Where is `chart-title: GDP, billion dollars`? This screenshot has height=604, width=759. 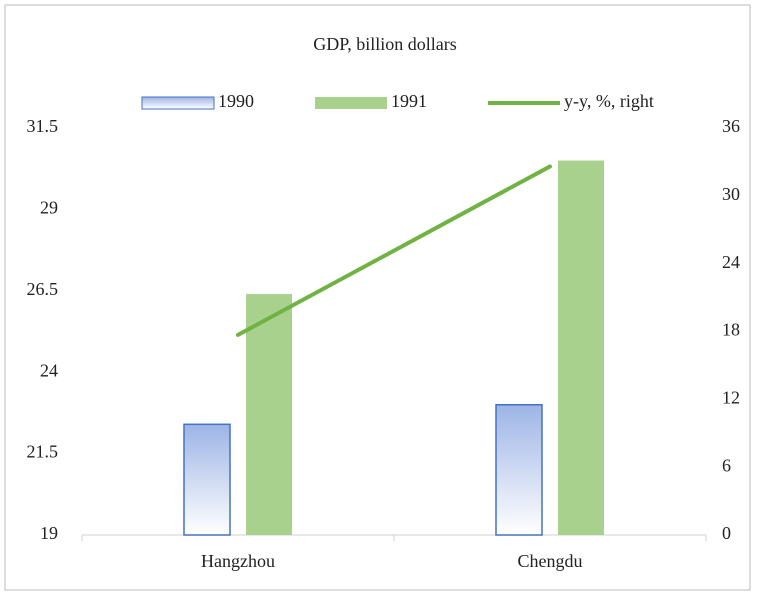 chart-title: GDP, billion dollars is located at coordinates (385, 44).